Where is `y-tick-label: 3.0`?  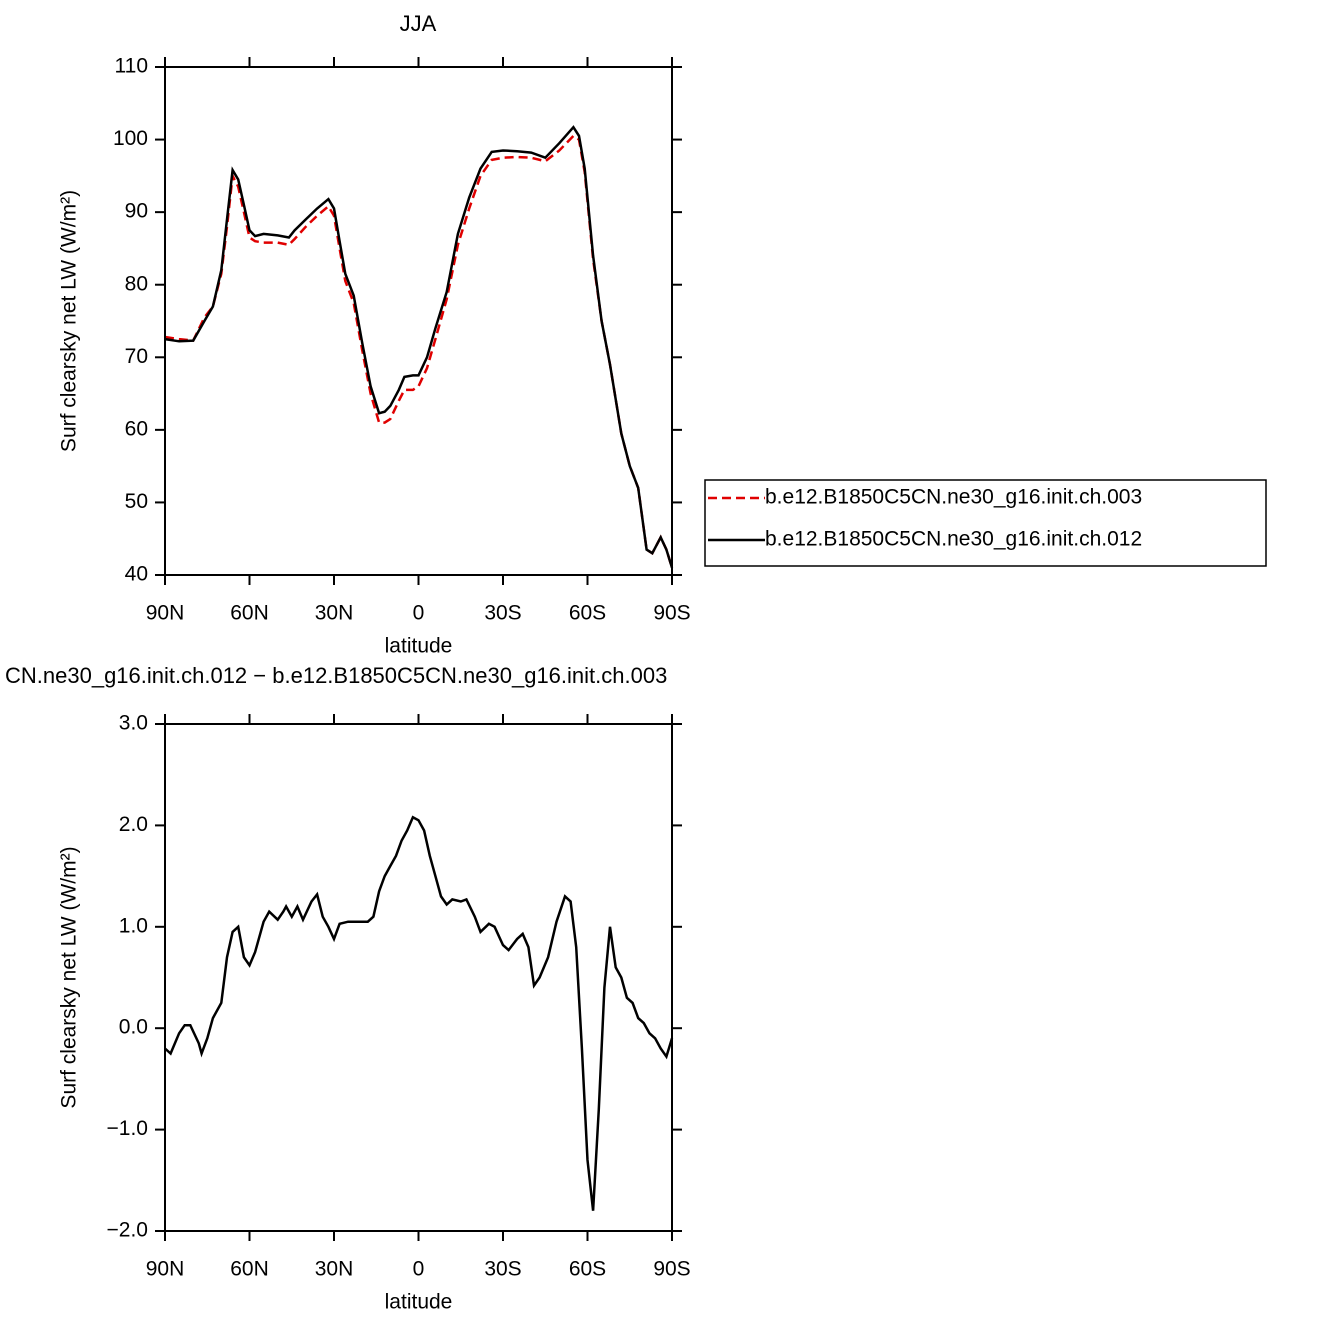 y-tick-label: 3.0 is located at coordinates (133, 723).